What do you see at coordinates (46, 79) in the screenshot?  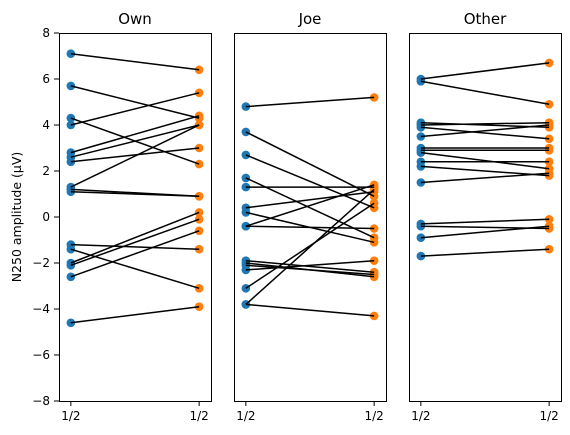 I see `y-tick-label: 6` at bounding box center [46, 79].